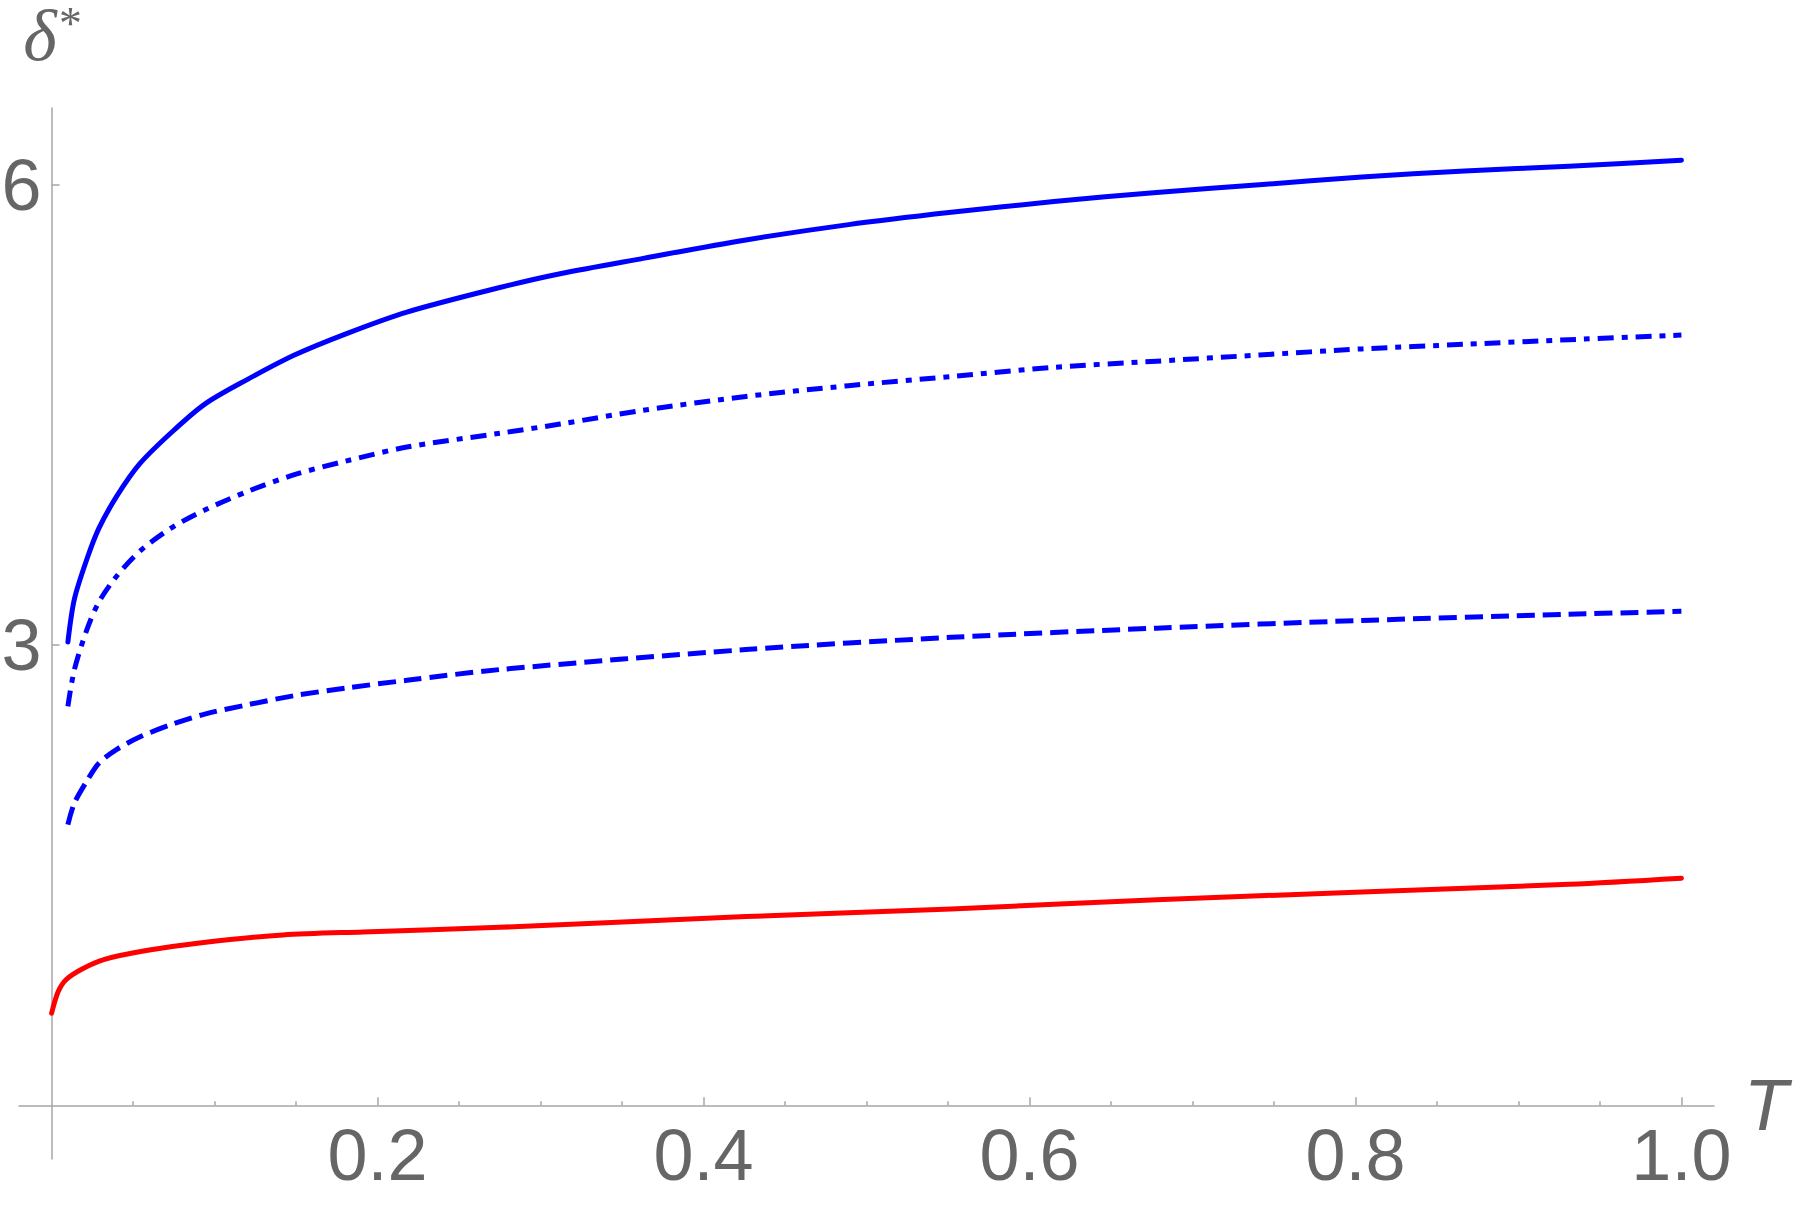  Describe the element at coordinates (377, 1155) in the screenshot. I see `x-tick-label: 0.2` at that location.